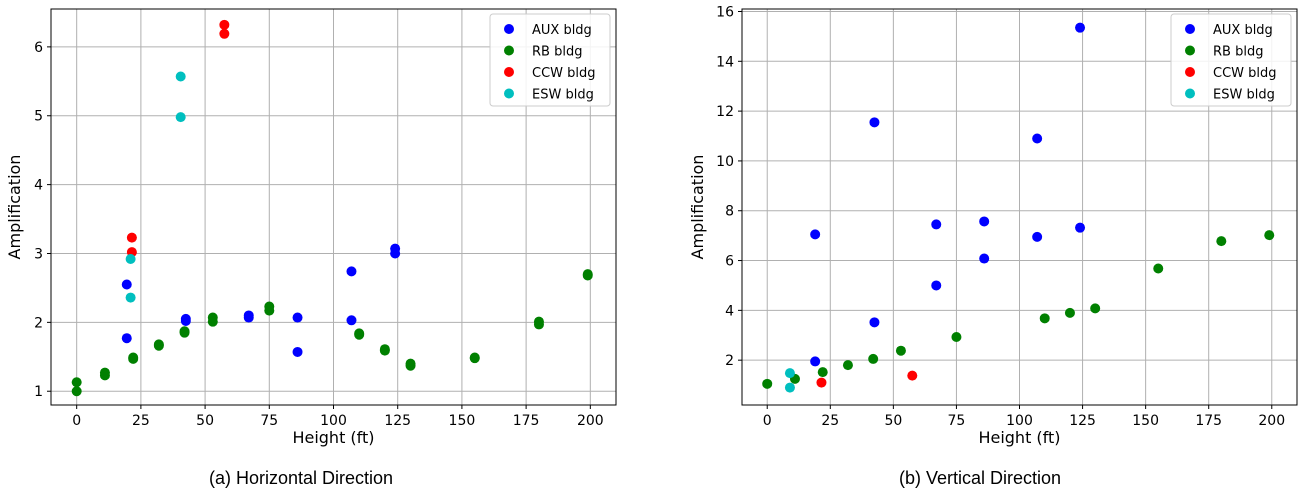 Image resolution: width=1305 pixels, height=493 pixels. I want to click on x-tick-label: 200, so click(1271, 421).